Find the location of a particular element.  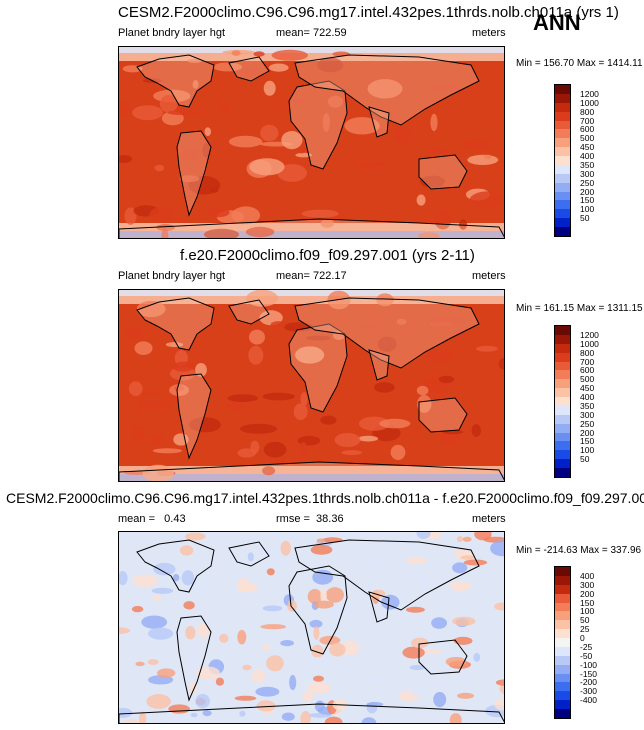

panel-2-minmax: Min = 161.15 Max = 1311.15 is located at coordinates (579, 308).